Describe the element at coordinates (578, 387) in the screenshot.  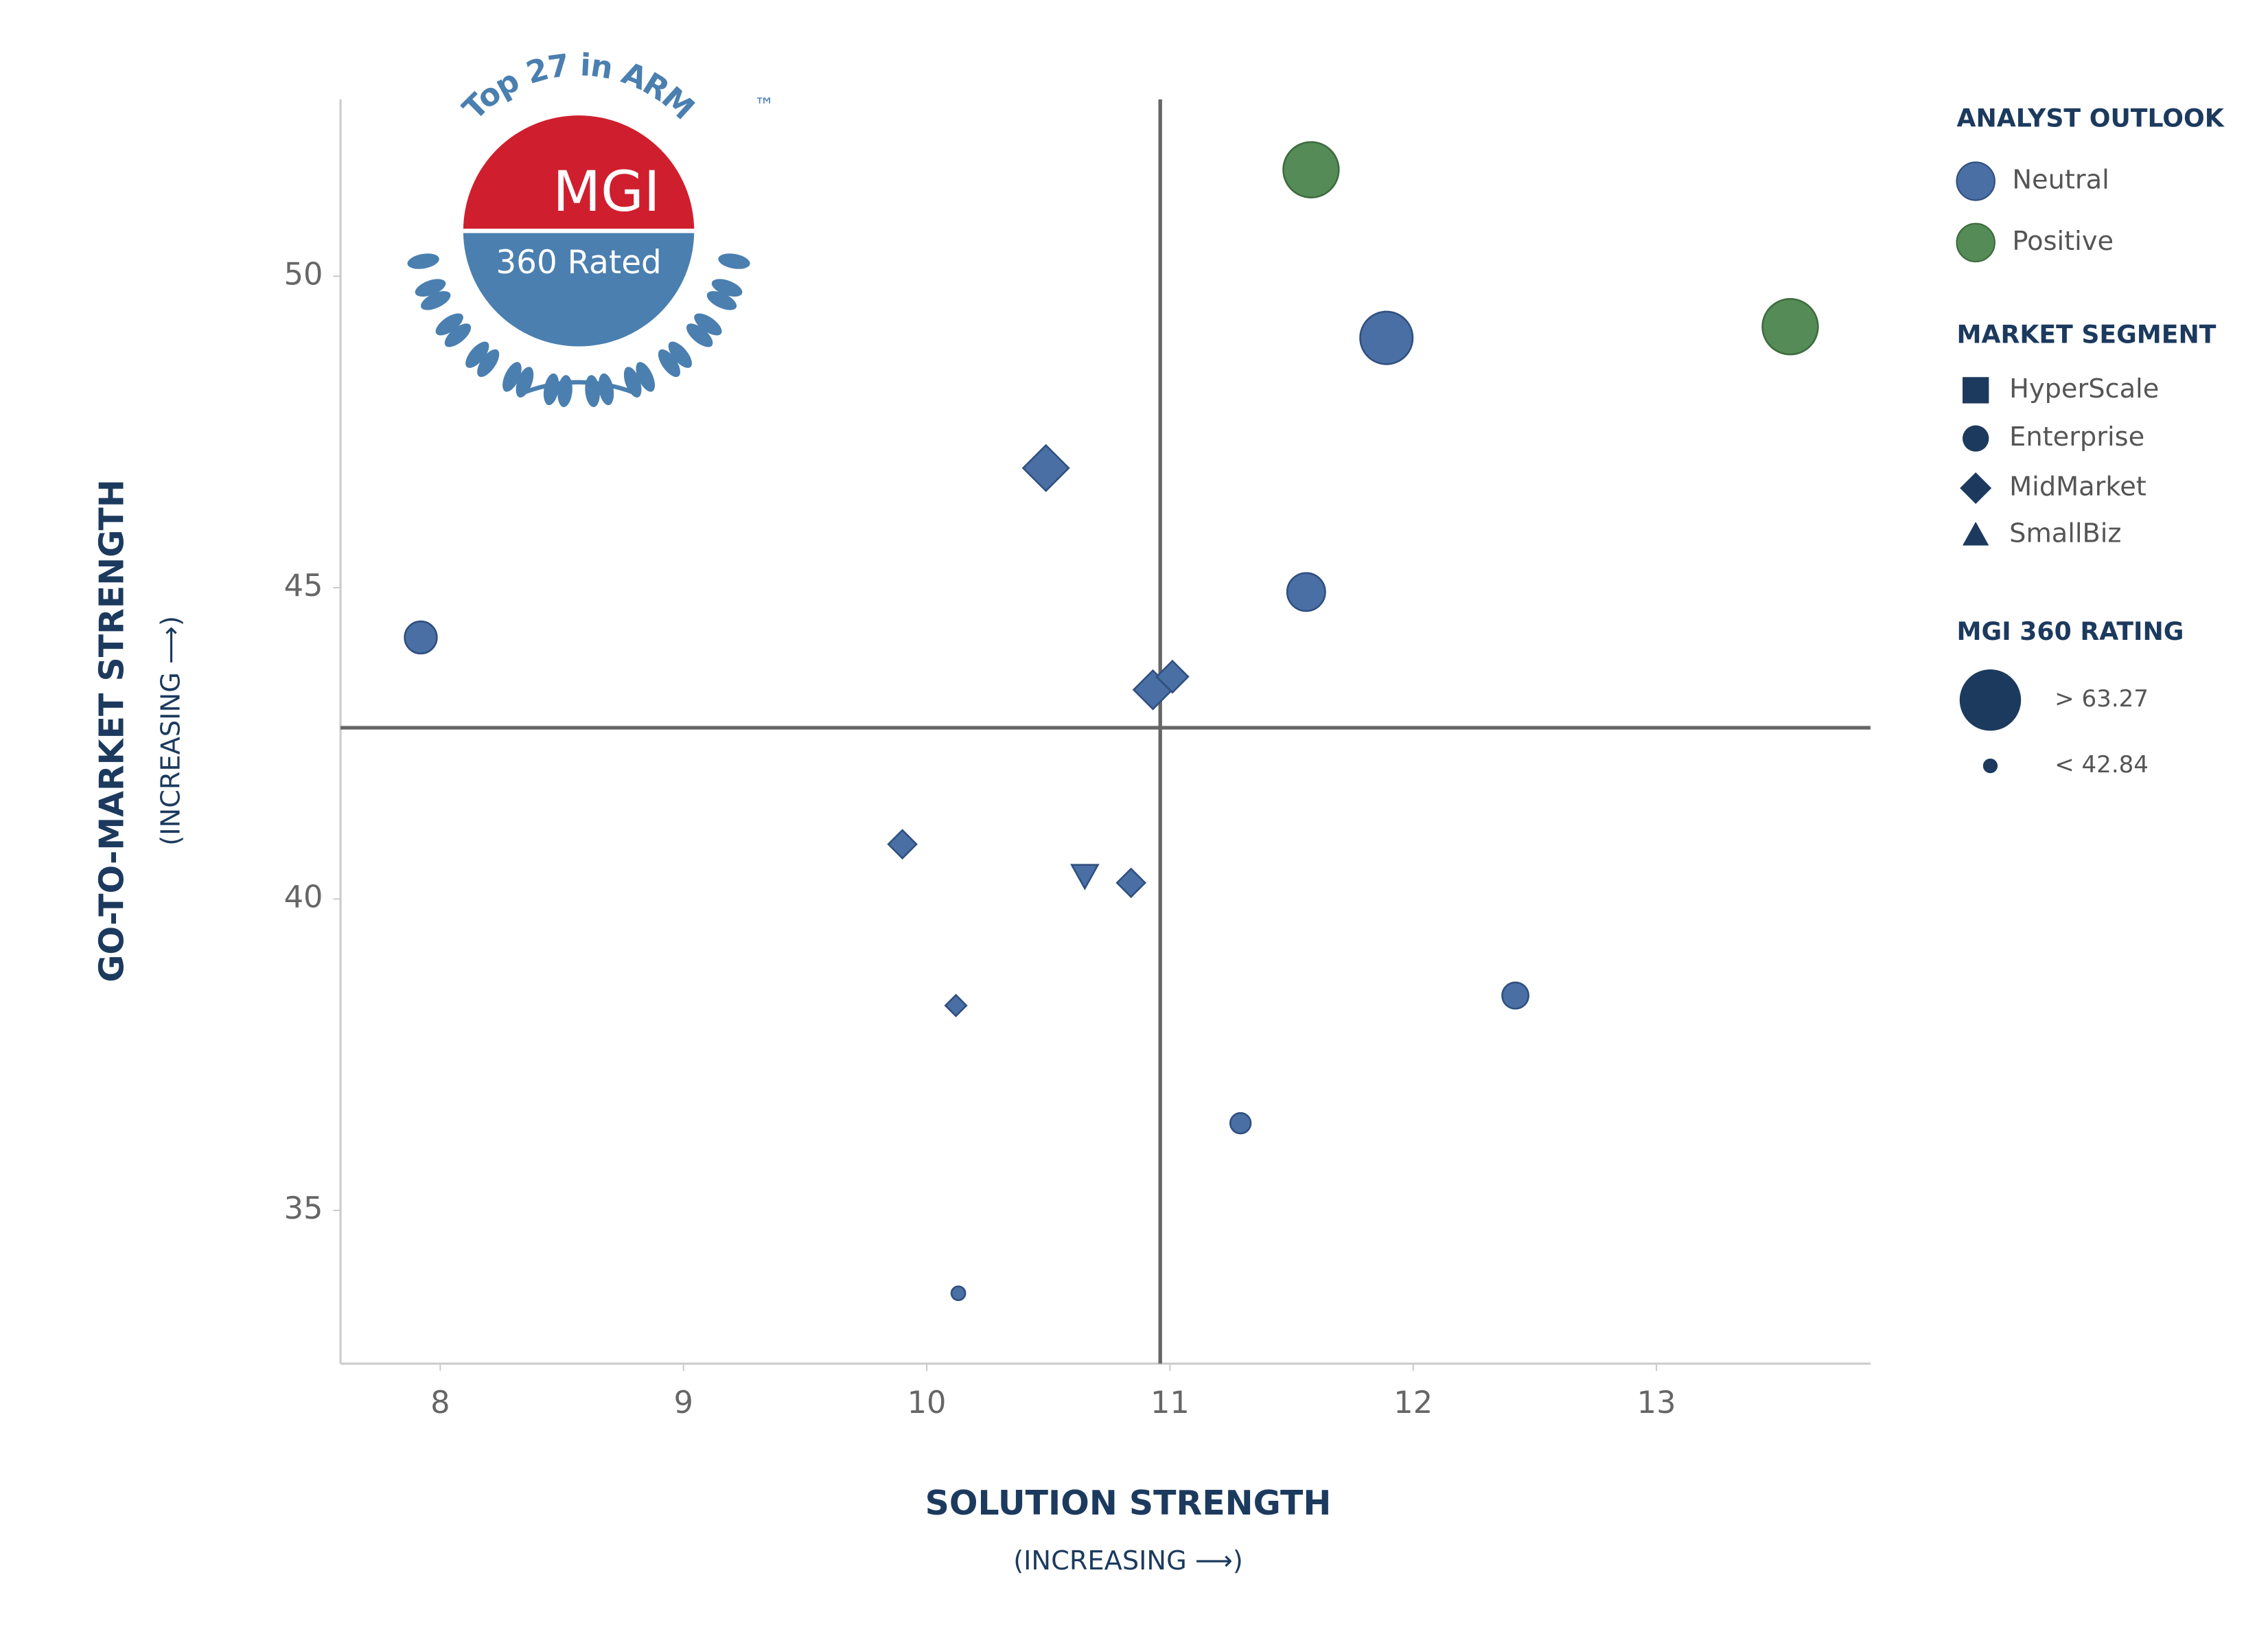
I see `laurel-stem` at that location.